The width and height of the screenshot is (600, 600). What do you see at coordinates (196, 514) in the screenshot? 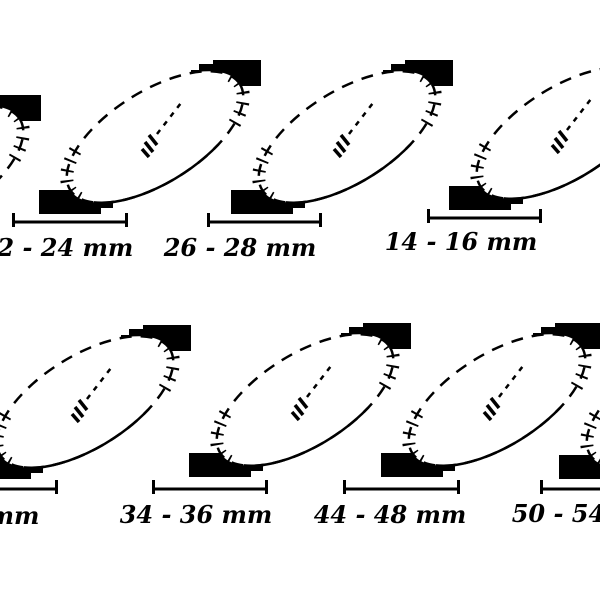
I see `size-label-bottom-2: 34 - 36 mm` at bounding box center [196, 514].